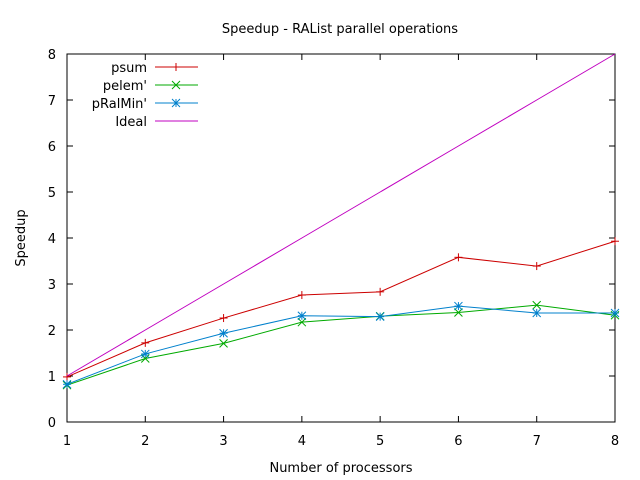 The width and height of the screenshot is (640, 480). What do you see at coordinates (131, 122) in the screenshot?
I see `legend-label-ideal: Ideal` at bounding box center [131, 122].